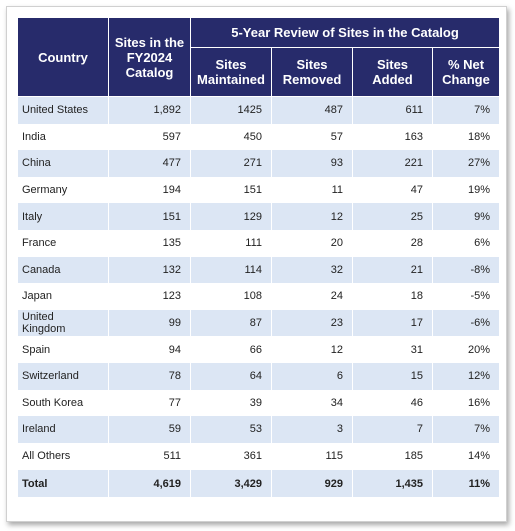 This screenshot has height=531, width=515. Describe the element at coordinates (345, 32) in the screenshot. I see `group-header: 5-Year Review of Sites in the Catalog` at that location.